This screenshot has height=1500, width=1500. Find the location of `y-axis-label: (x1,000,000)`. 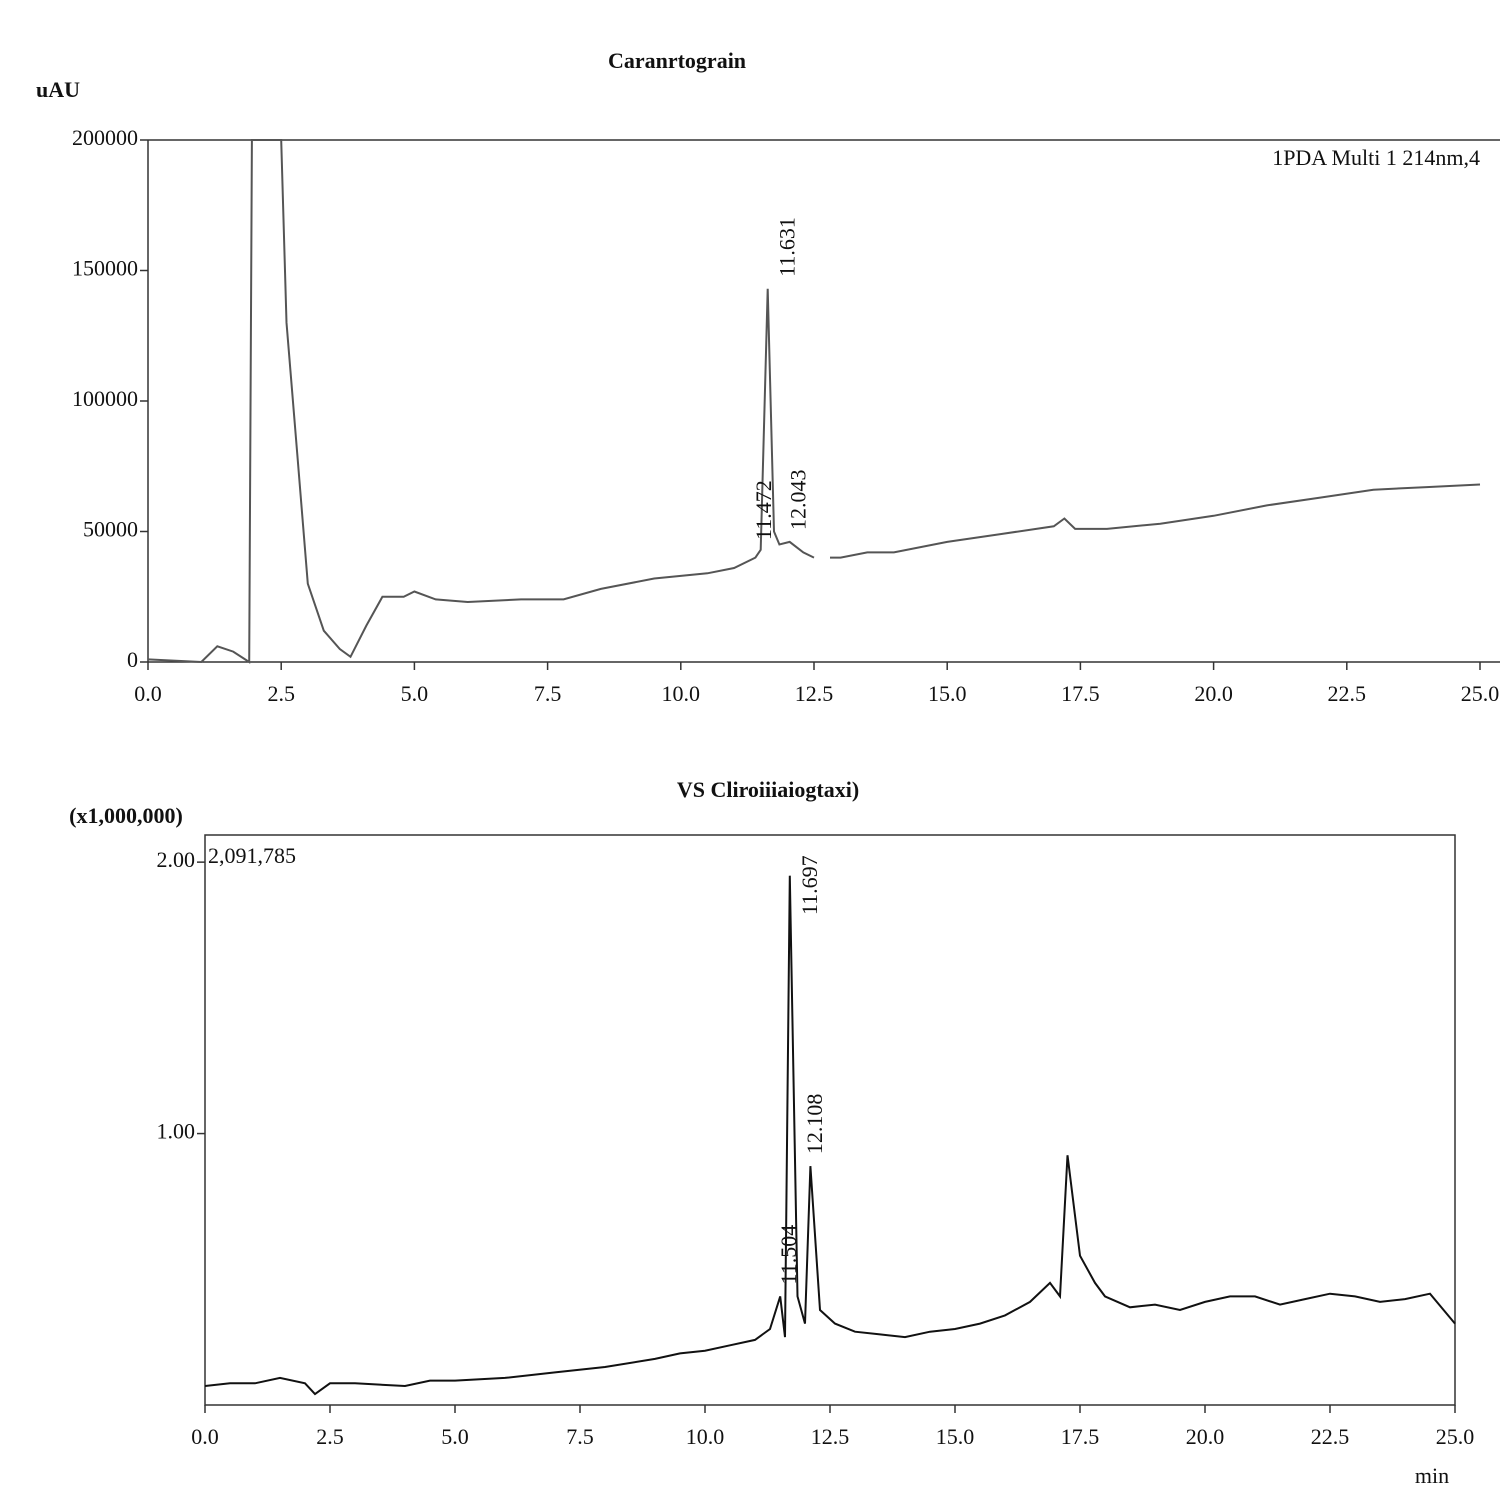

y-axis-label: (x1,000,000) is located at coordinates (126, 815).